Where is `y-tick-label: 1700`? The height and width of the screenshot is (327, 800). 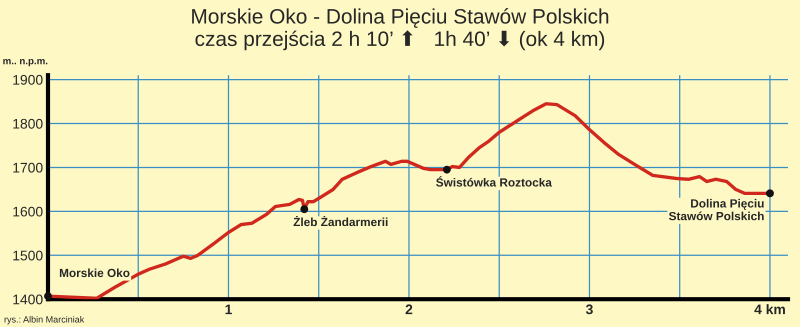 y-tick-label: 1700 is located at coordinates (28, 167).